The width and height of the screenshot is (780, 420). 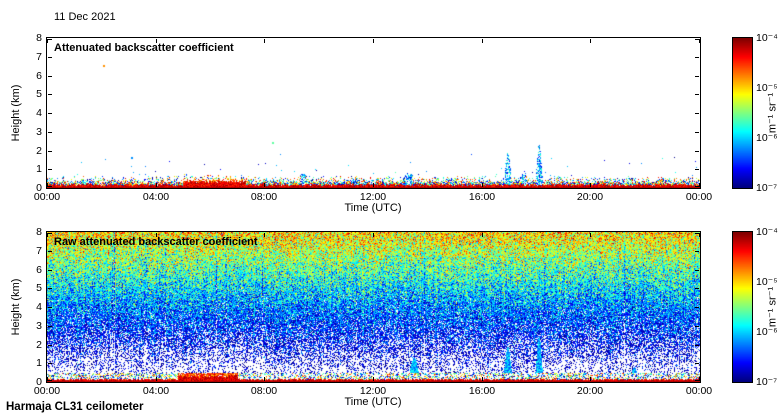 I want to click on x-tick-label: 20:00, so click(x=590, y=391).